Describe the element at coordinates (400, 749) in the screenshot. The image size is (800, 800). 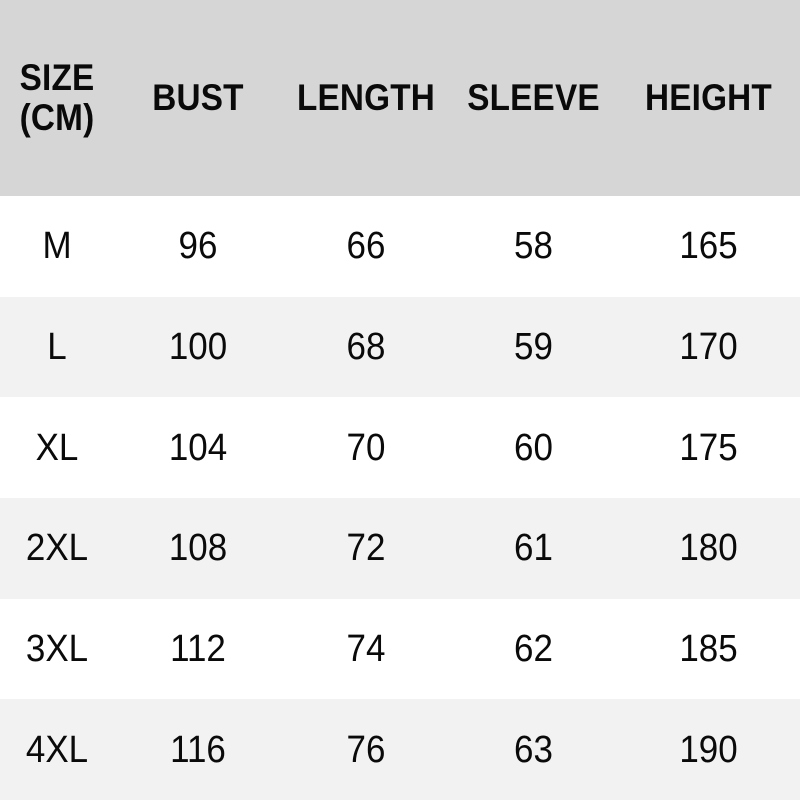
I see `table-row: 4XL 116 76 63 190` at that location.